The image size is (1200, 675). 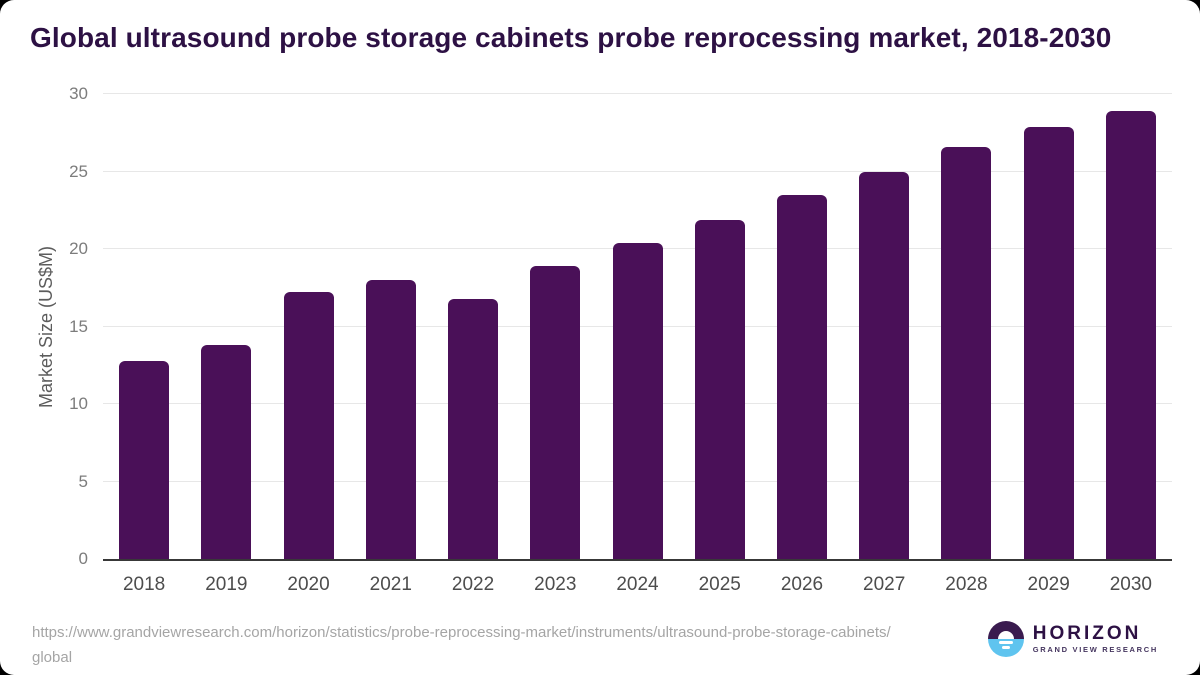 I want to click on horizon-logo: HORIZON GRAND VIEW RESEARCH, so click(x=1072, y=639).